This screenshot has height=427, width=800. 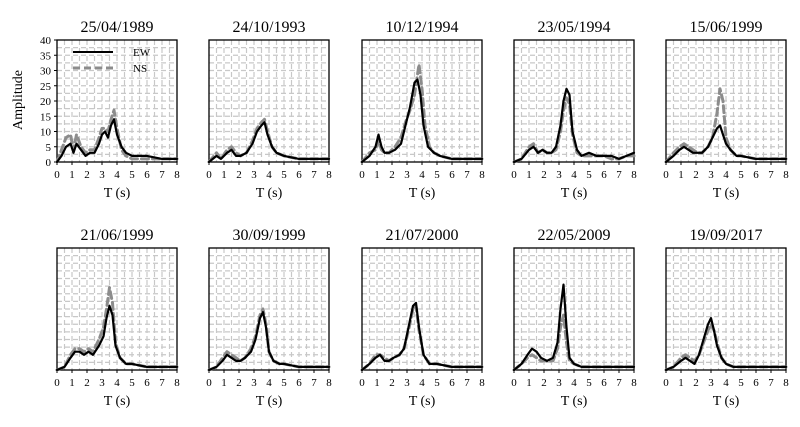 What do you see at coordinates (140, 69) in the screenshot?
I see `legend-ns-label: NS` at bounding box center [140, 69].